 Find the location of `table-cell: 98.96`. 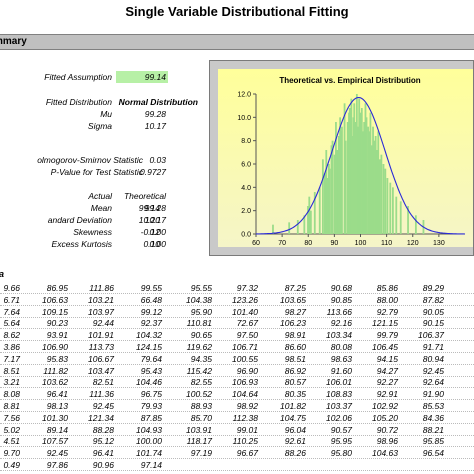

table-cell: 98.96 is located at coordinates (387, 441).